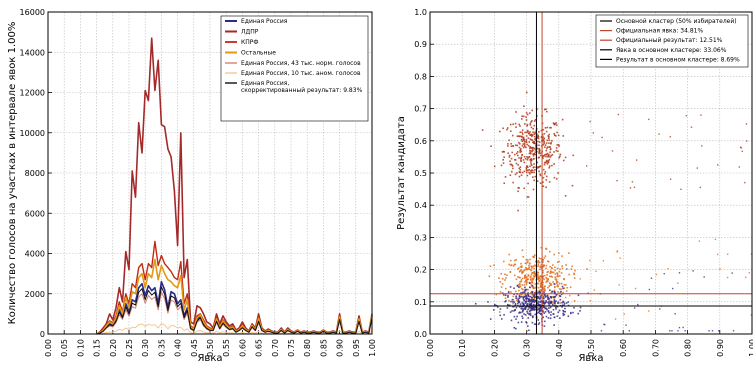 The height and width of the screenshot is (366, 753). I want to click on y-tick-label: 0.5, so click(420, 173).